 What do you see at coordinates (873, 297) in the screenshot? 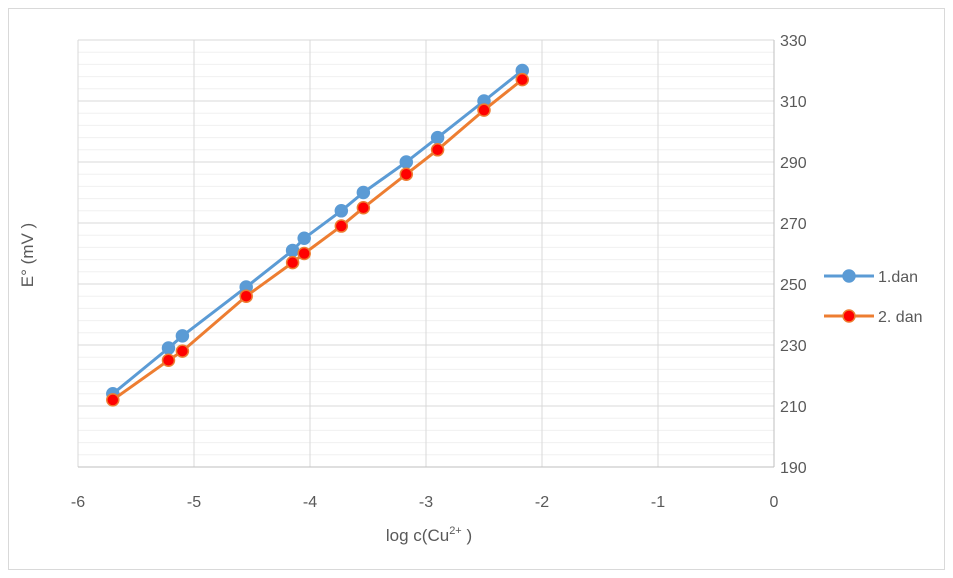
I see `legend: 1.dan 2. dan` at bounding box center [873, 297].